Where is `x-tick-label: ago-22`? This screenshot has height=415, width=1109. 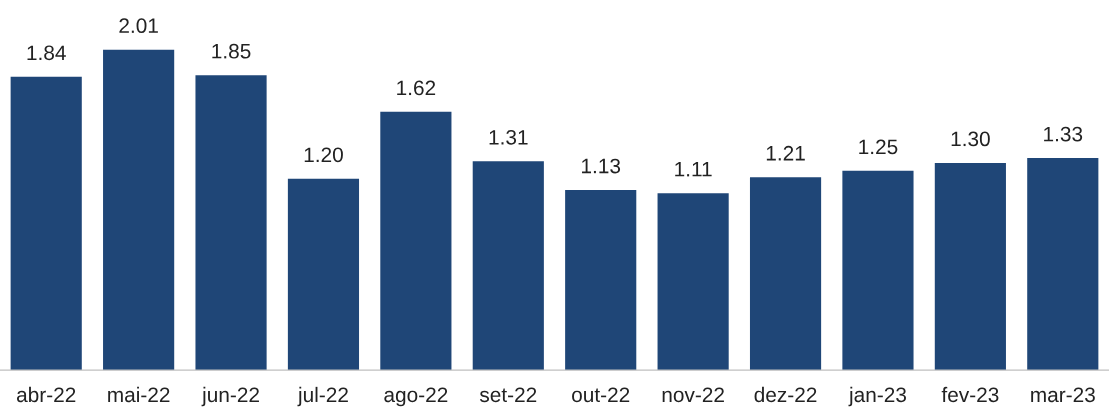 x-tick-label: ago-22 is located at coordinates (416, 397).